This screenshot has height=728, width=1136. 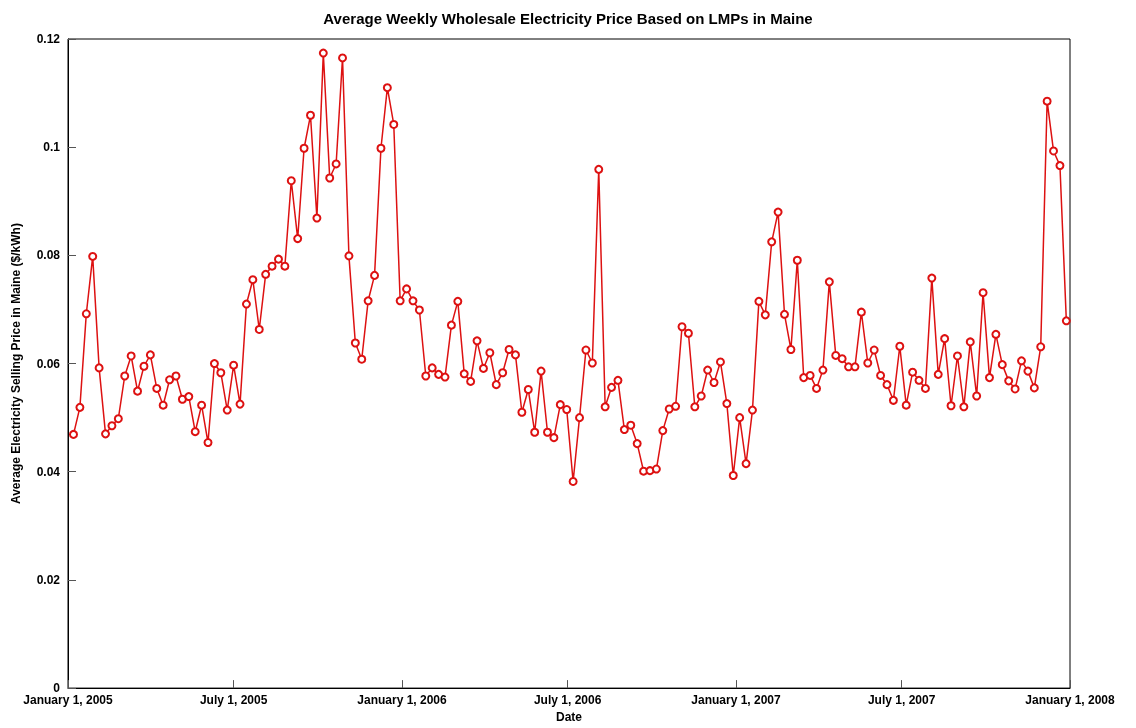 I want to click on x-tick-label: July 1, 2005, so click(x=233, y=700).